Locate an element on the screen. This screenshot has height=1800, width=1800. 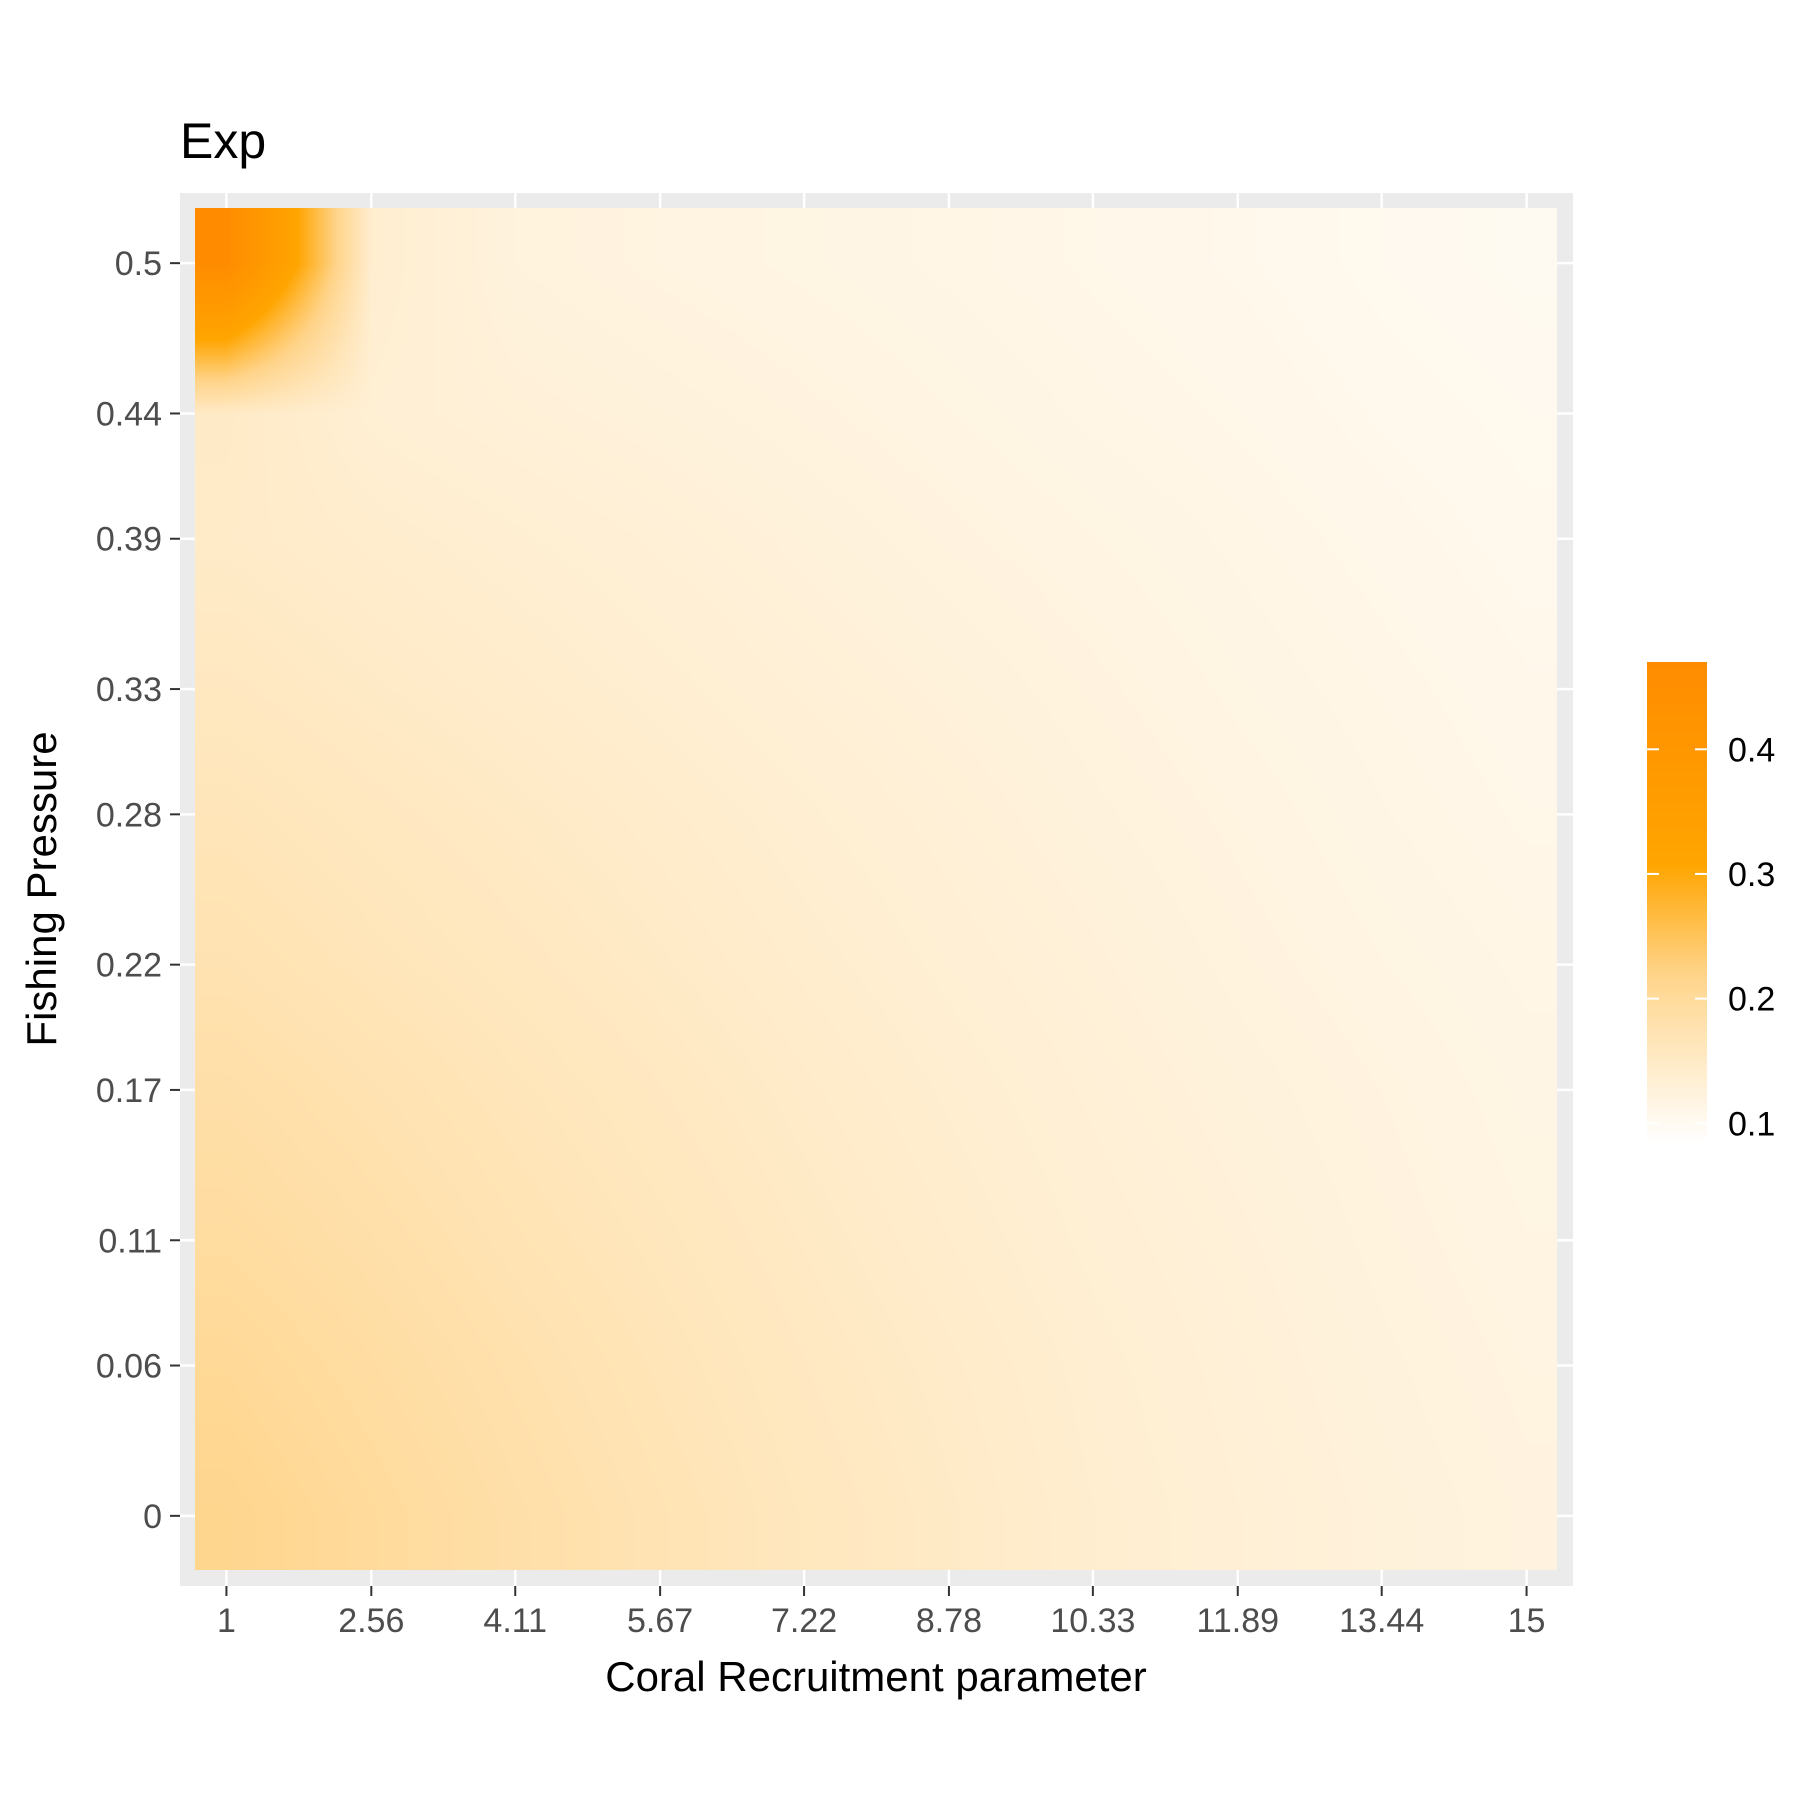
x-tick-label: 15 is located at coordinates (1527, 1621).